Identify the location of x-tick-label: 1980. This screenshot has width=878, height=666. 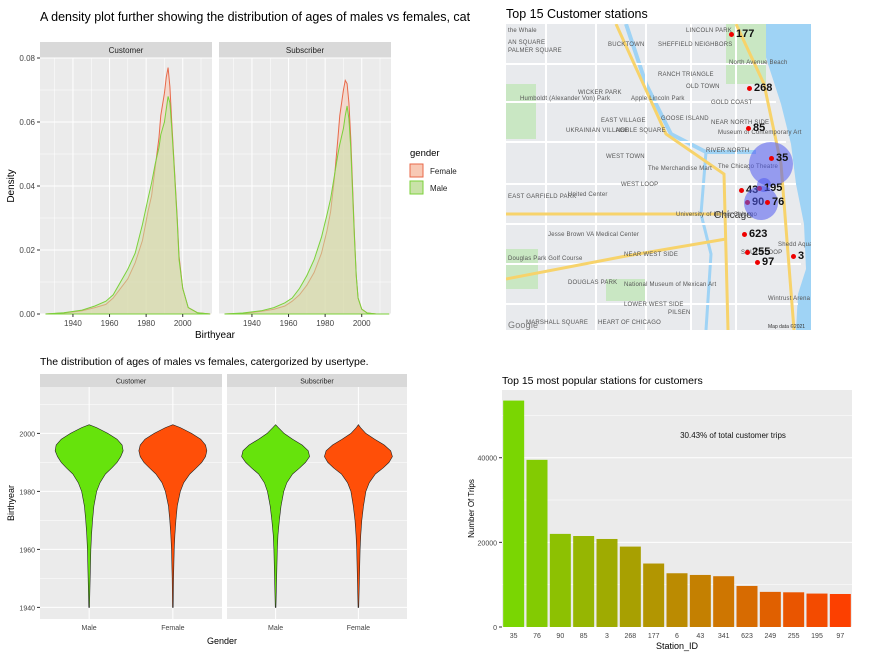
(325, 323).